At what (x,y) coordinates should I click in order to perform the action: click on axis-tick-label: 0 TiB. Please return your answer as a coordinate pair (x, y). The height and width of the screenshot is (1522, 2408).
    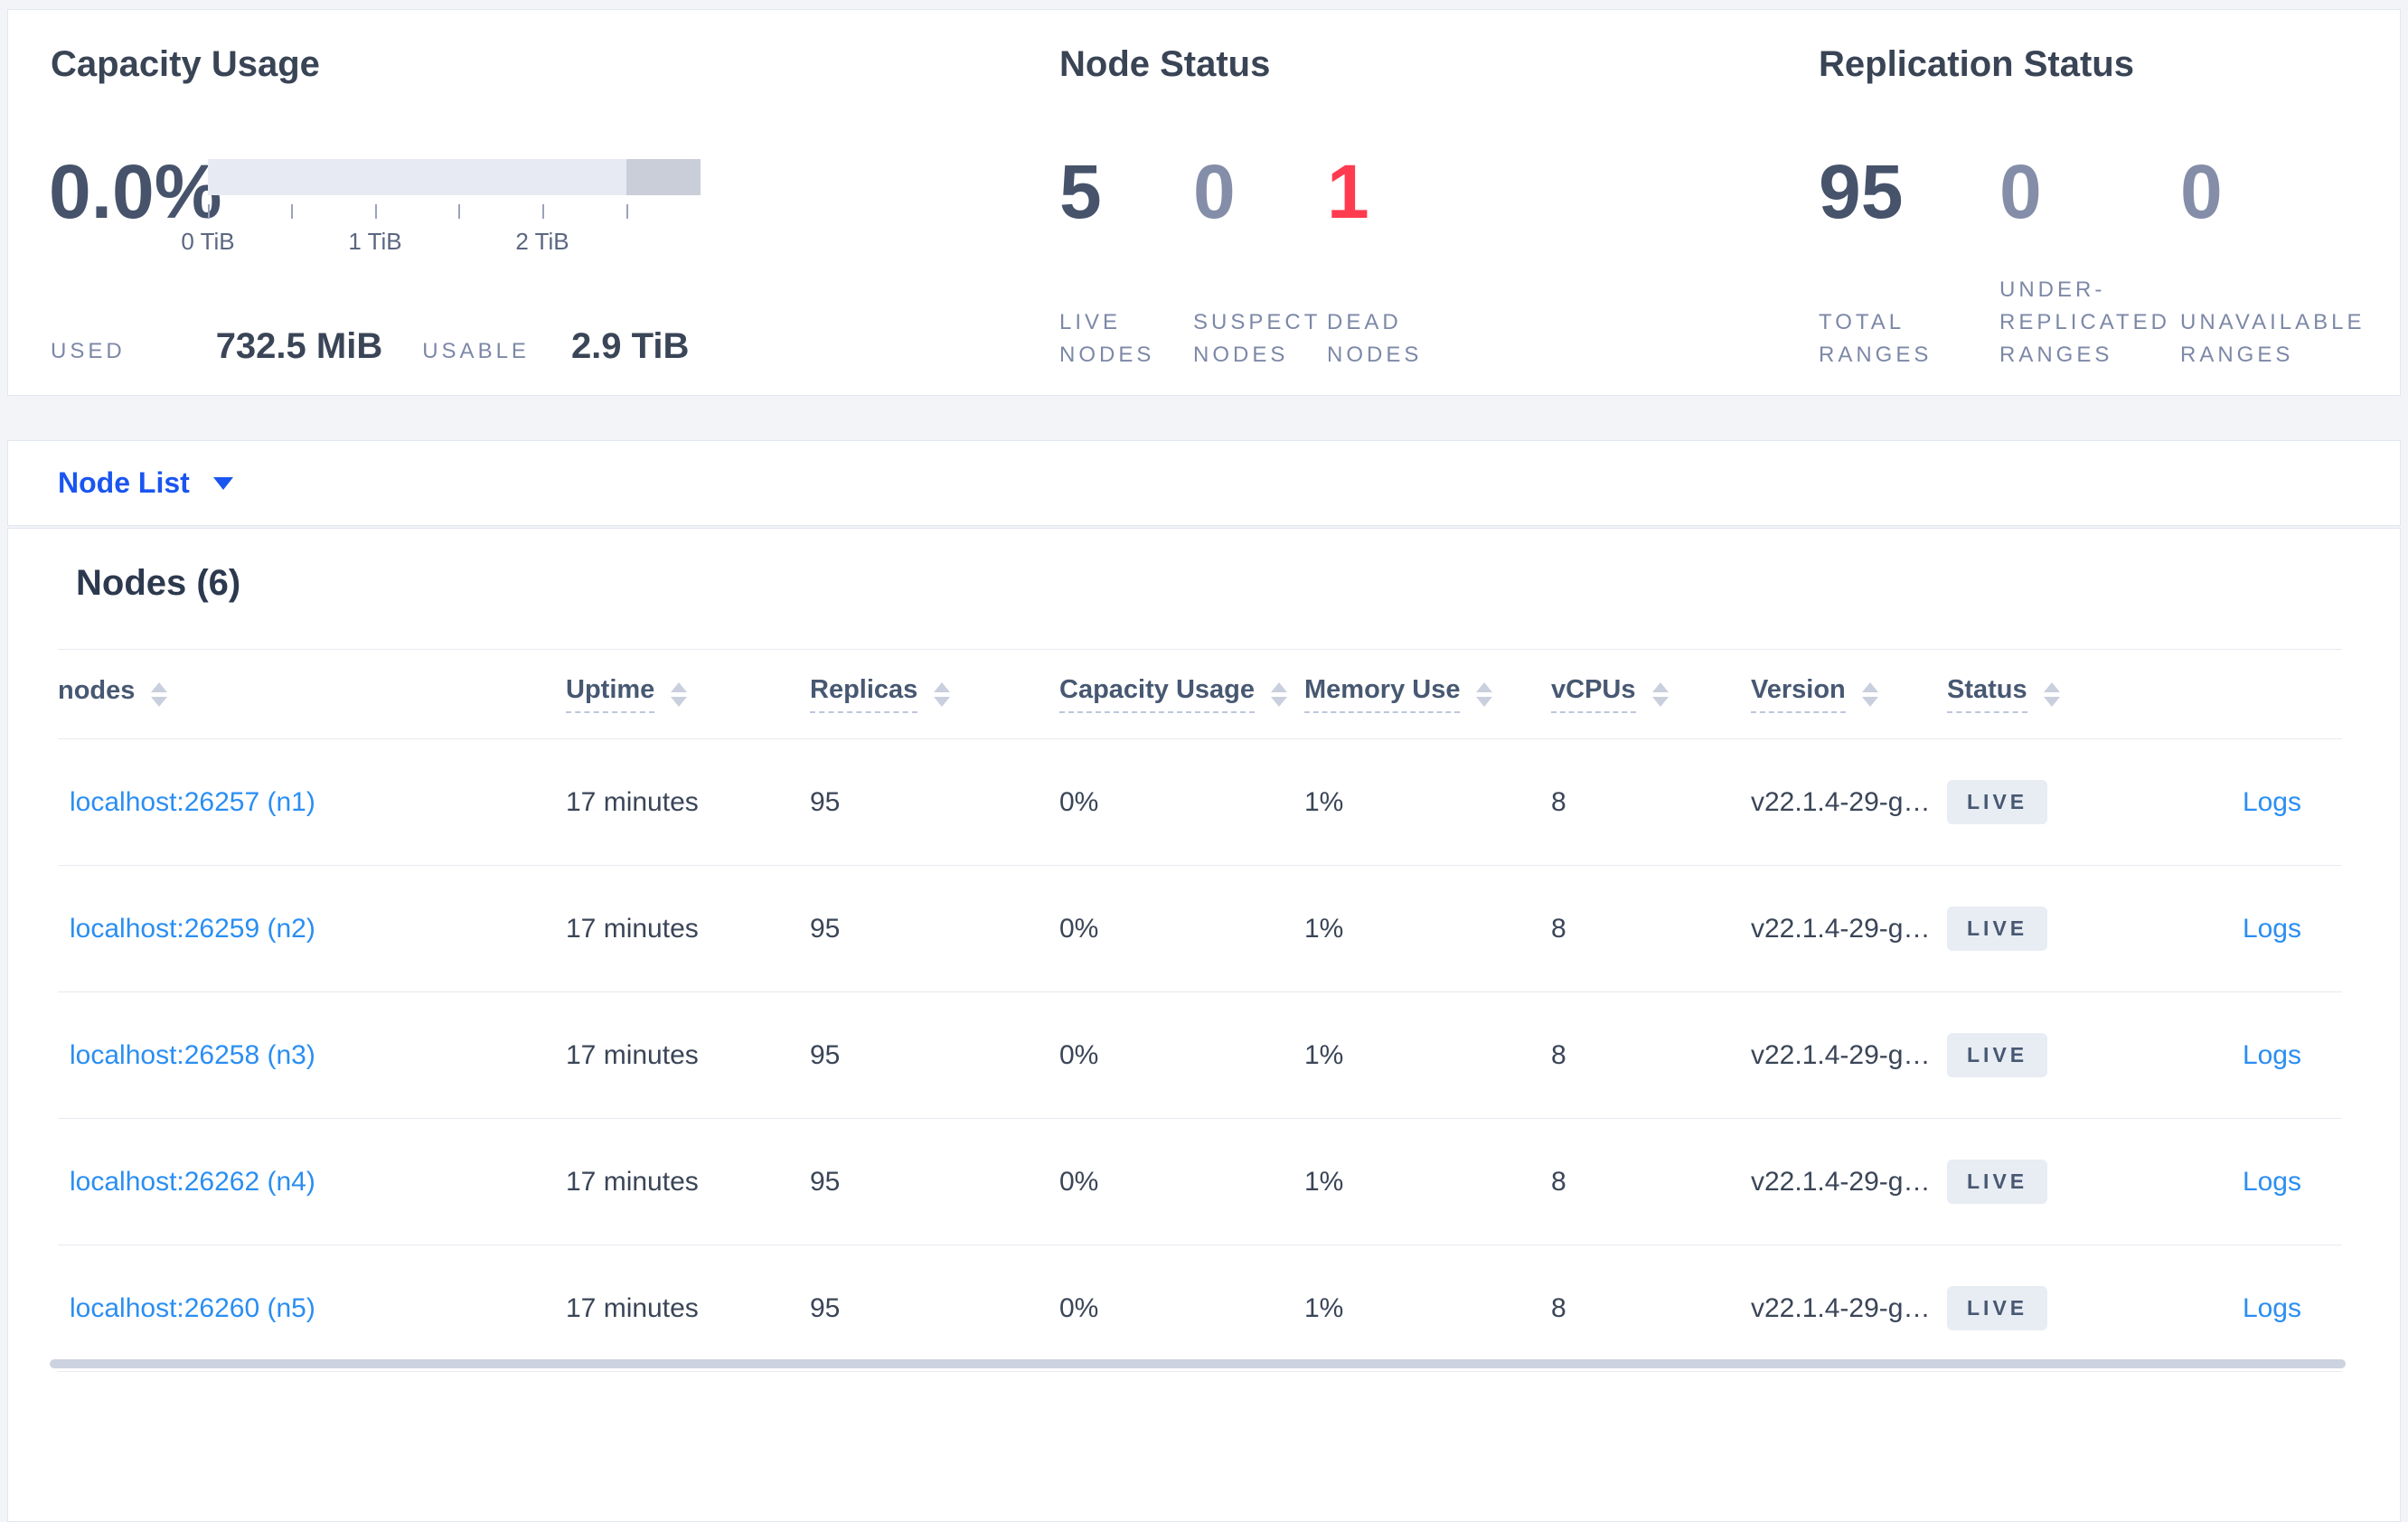
    Looking at the image, I should click on (208, 241).